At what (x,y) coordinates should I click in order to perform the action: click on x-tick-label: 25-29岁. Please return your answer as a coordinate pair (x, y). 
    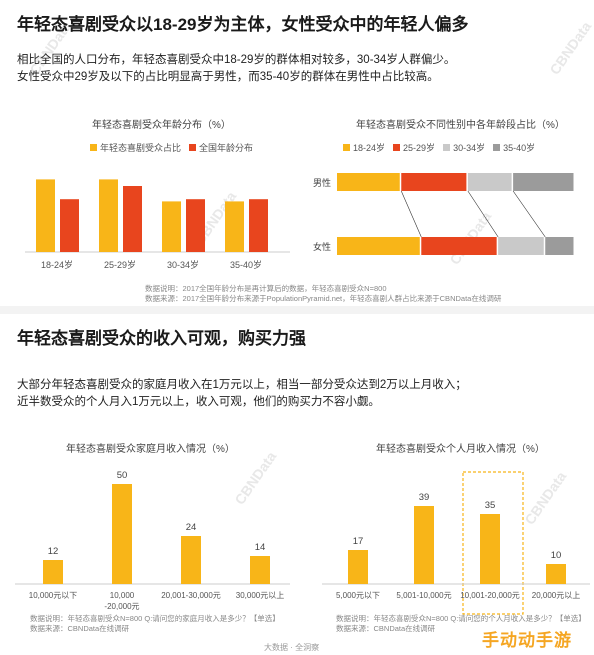
    Looking at the image, I should click on (120, 264).